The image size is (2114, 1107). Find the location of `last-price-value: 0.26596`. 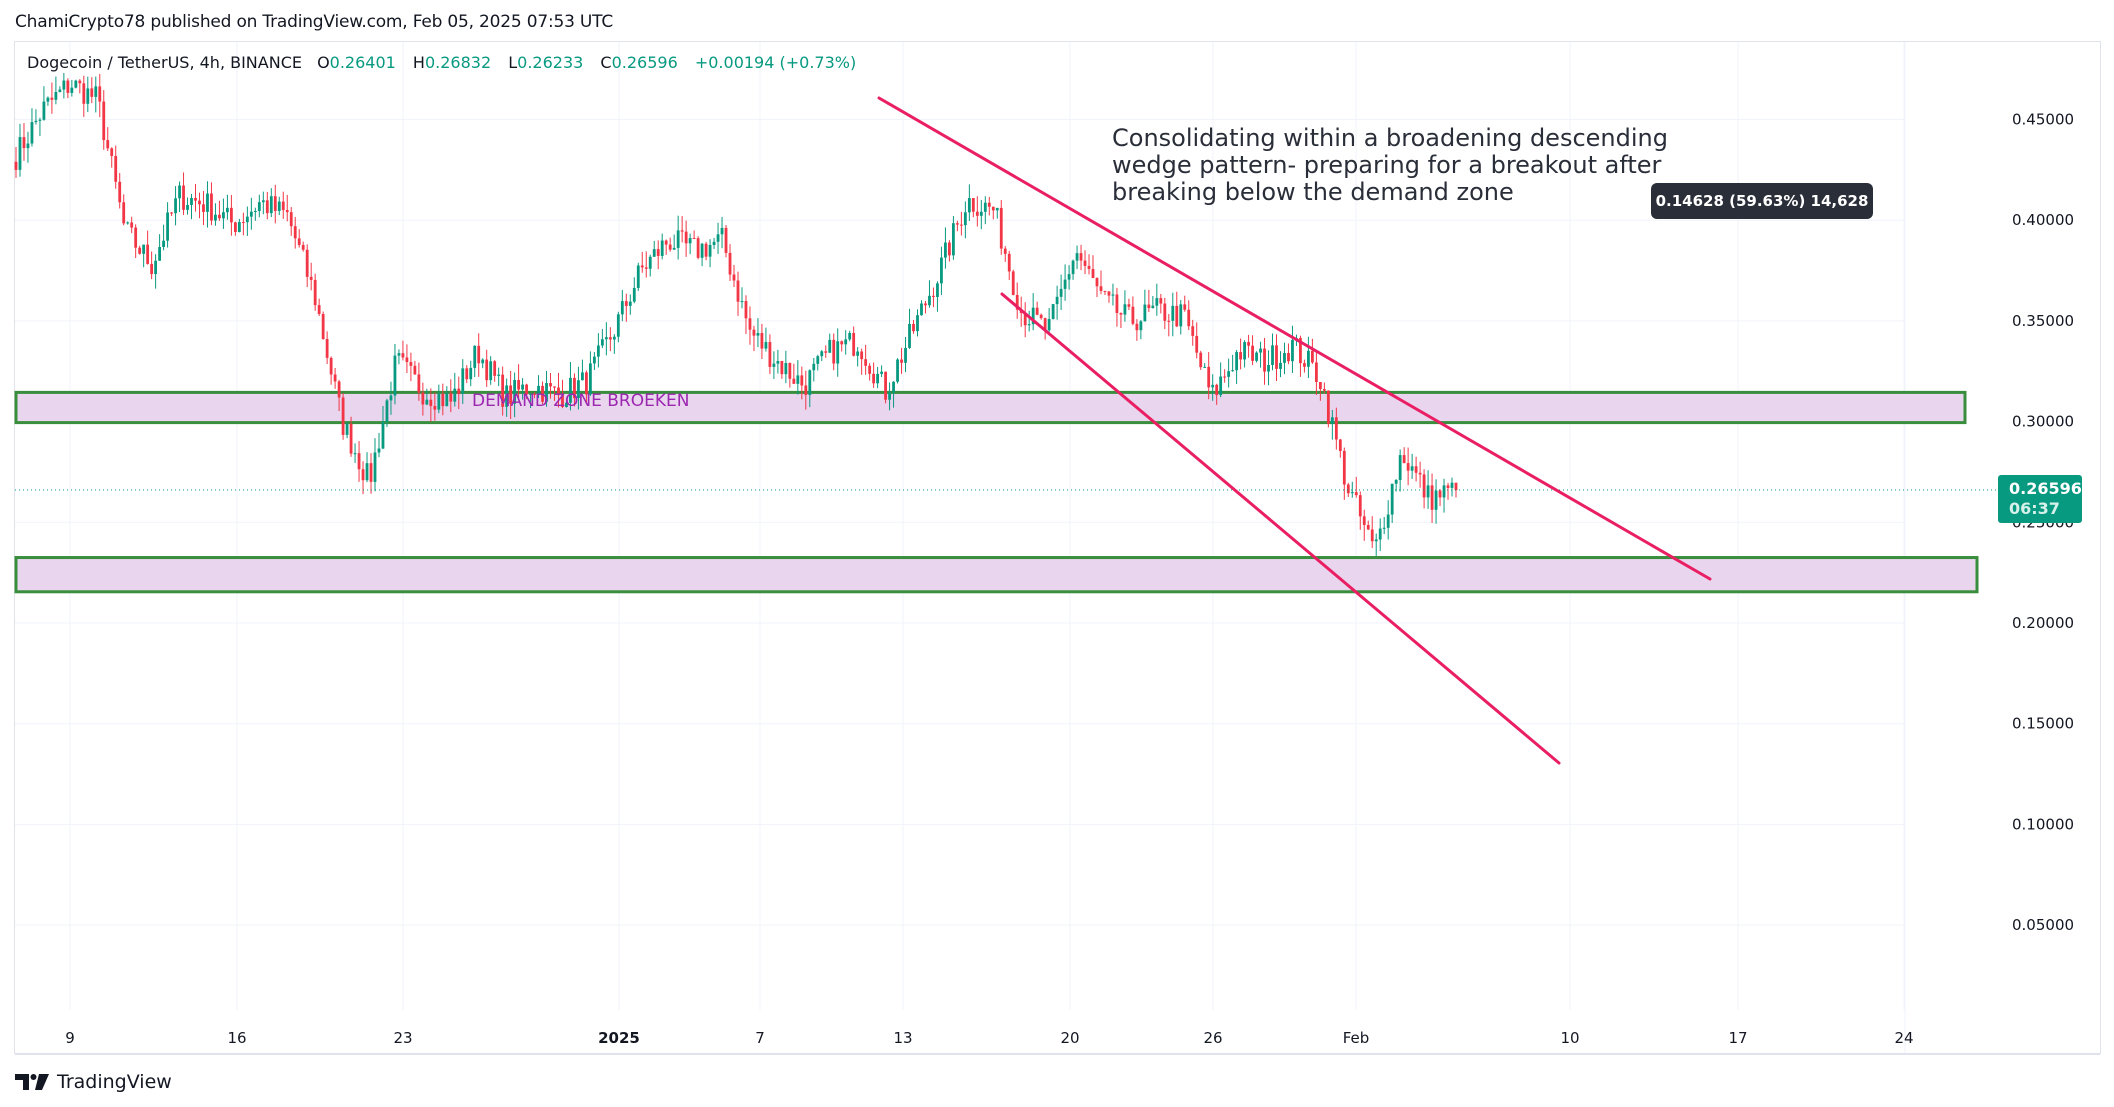

last-price-value: 0.26596 is located at coordinates (2045, 488).